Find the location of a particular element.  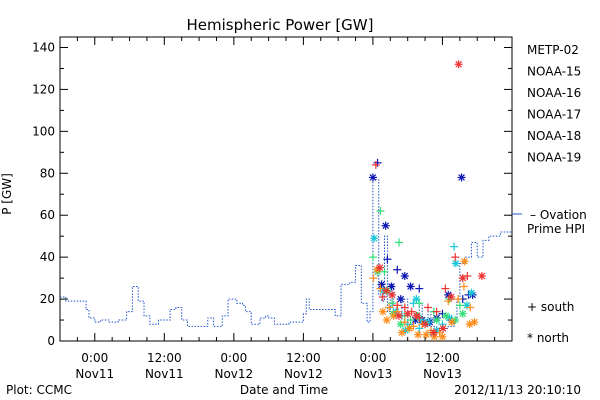

legend-noaa-17: NOAA-17 is located at coordinates (554, 115).